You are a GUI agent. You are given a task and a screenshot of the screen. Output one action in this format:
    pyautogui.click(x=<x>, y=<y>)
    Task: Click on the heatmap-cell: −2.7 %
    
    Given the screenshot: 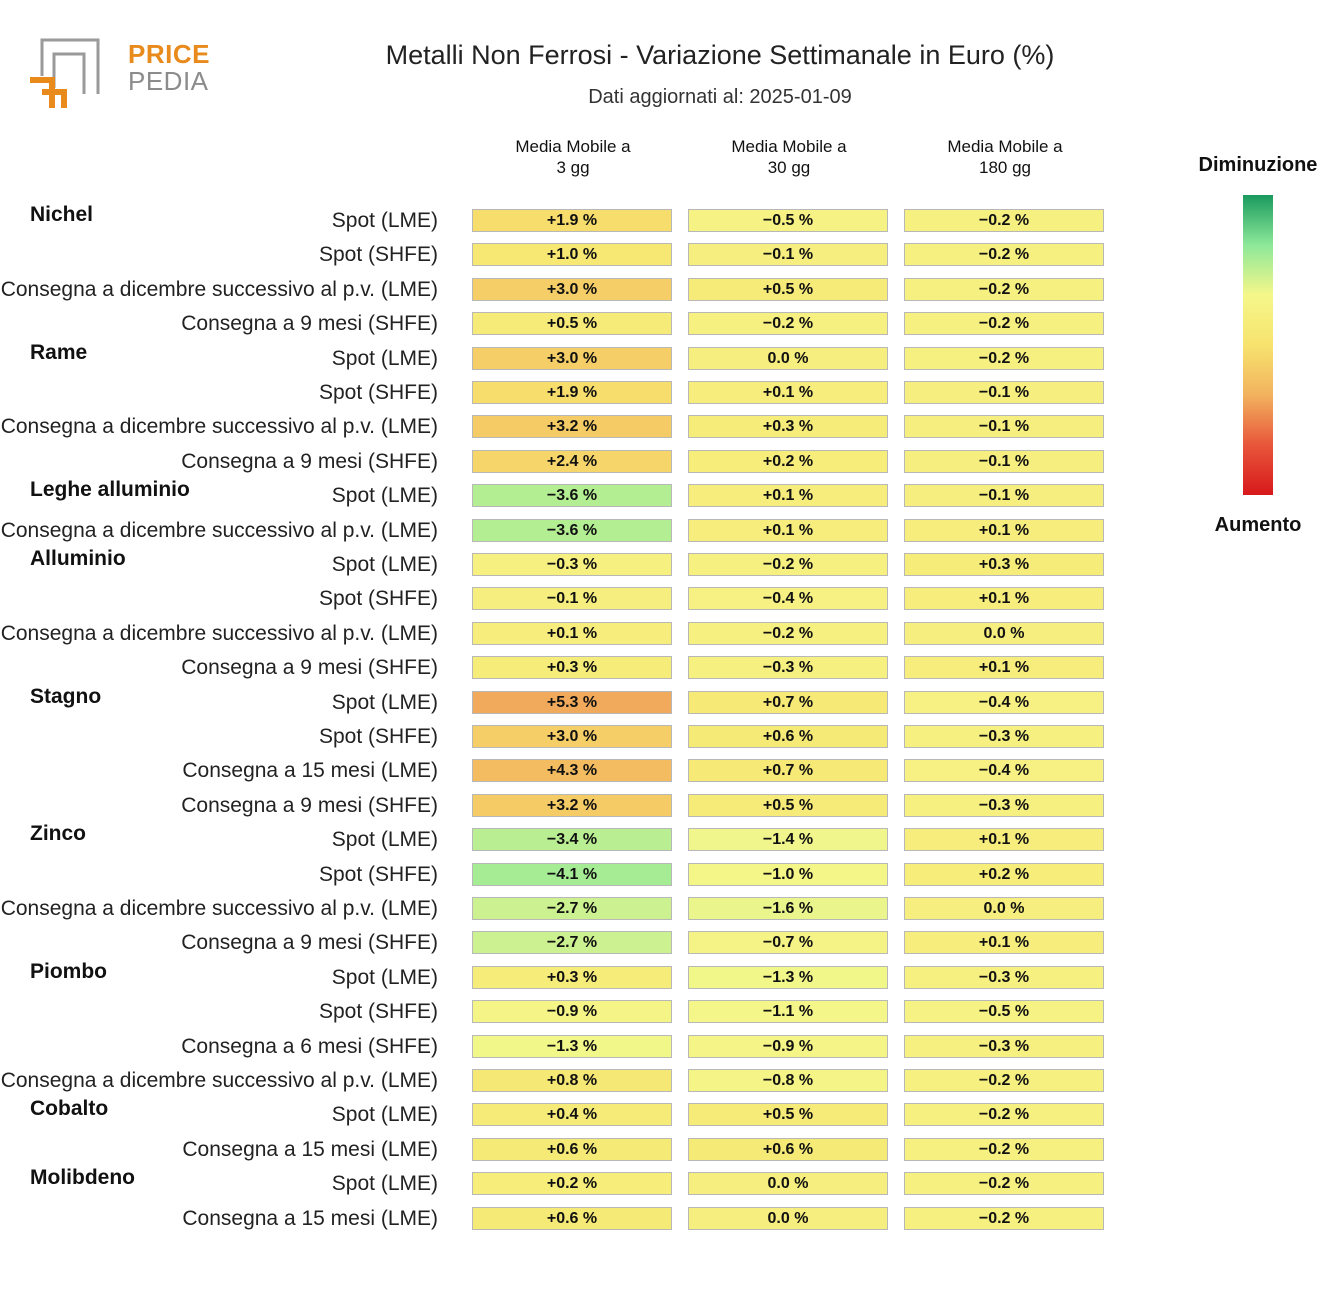 What is the action you would take?
    pyautogui.click(x=572, y=908)
    